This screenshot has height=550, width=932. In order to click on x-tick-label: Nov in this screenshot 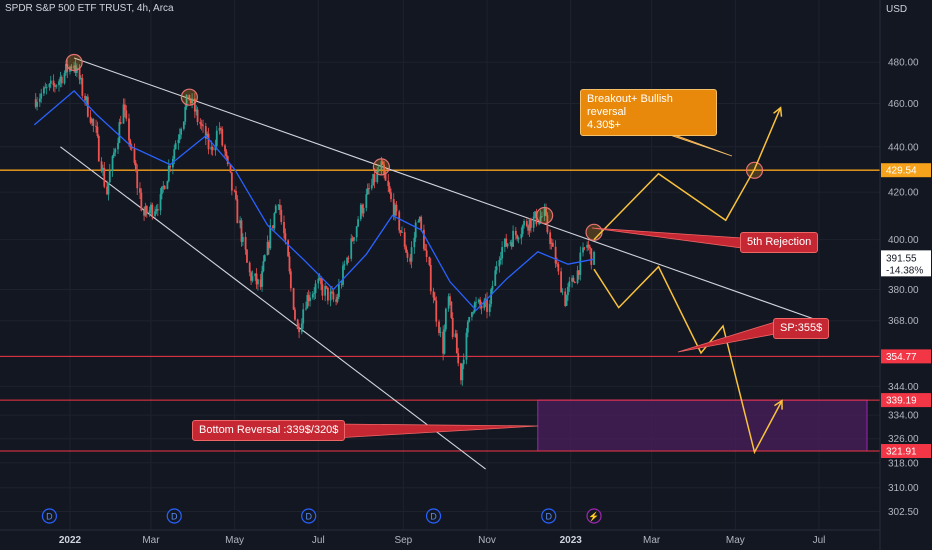, I will do `click(487, 540)`.